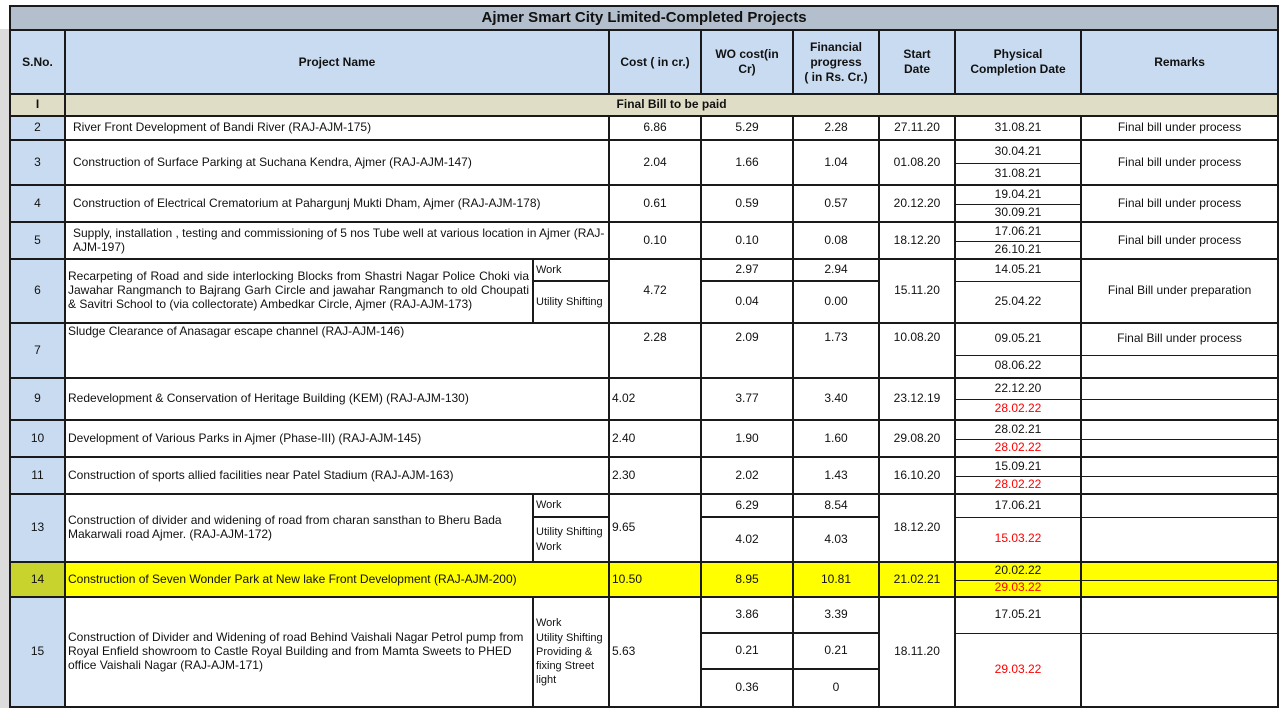 The width and height of the screenshot is (1280, 708). Describe the element at coordinates (37, 240) in the screenshot. I see `sno-cell: 5` at that location.